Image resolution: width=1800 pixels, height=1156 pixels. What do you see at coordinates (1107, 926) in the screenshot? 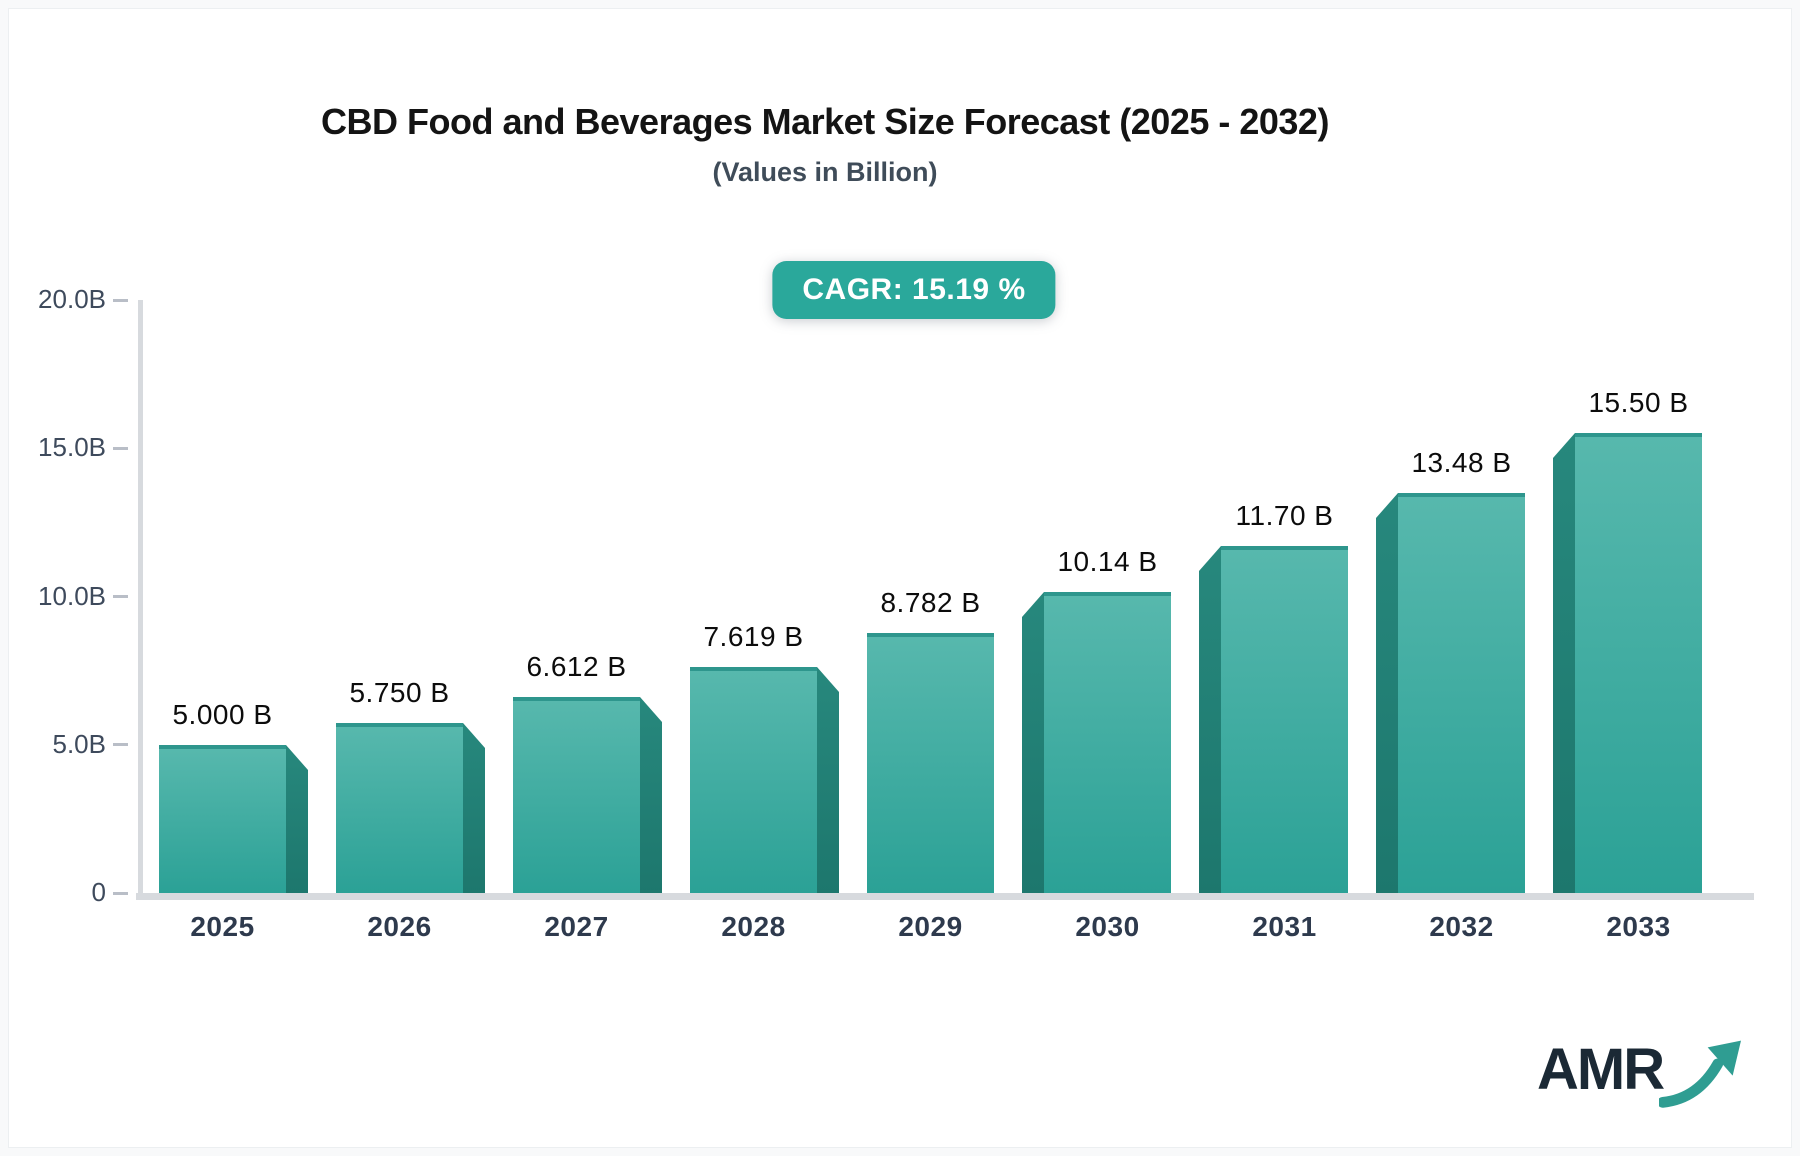
I see `x-axis-label: 2030` at bounding box center [1107, 926].